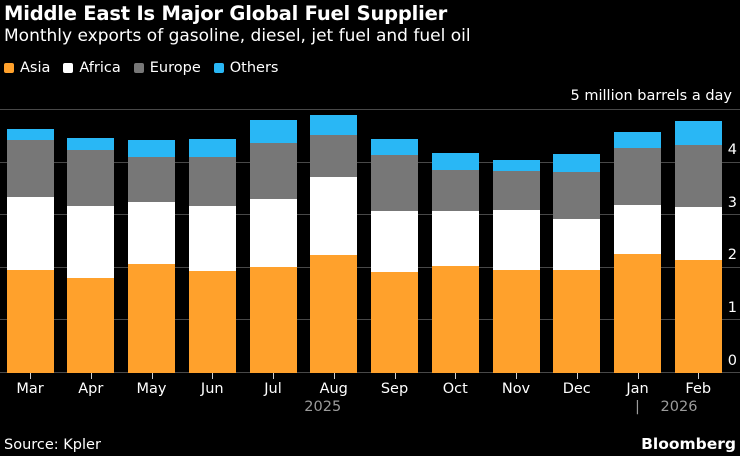 The image size is (740, 456). What do you see at coordinates (212, 239) in the screenshot?
I see `bar-segment-jun-africa` at bounding box center [212, 239].